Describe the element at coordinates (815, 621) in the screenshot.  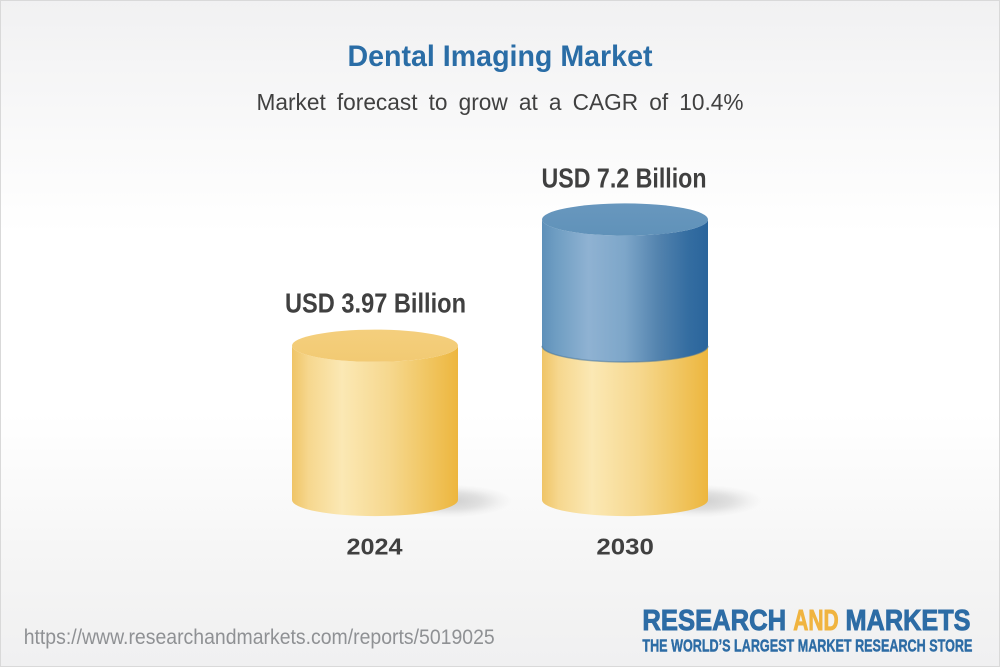
I see `svg-text: AND` at that location.